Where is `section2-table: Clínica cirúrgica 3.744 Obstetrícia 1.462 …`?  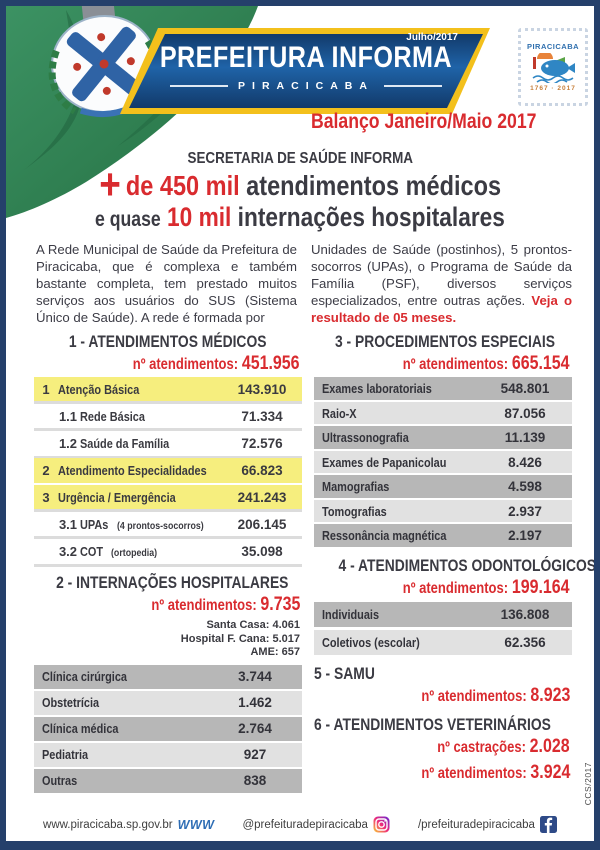
section2-table: Clínica cirúrgica 3.744 Obstetrícia 1.462 … is located at coordinates (168, 728).